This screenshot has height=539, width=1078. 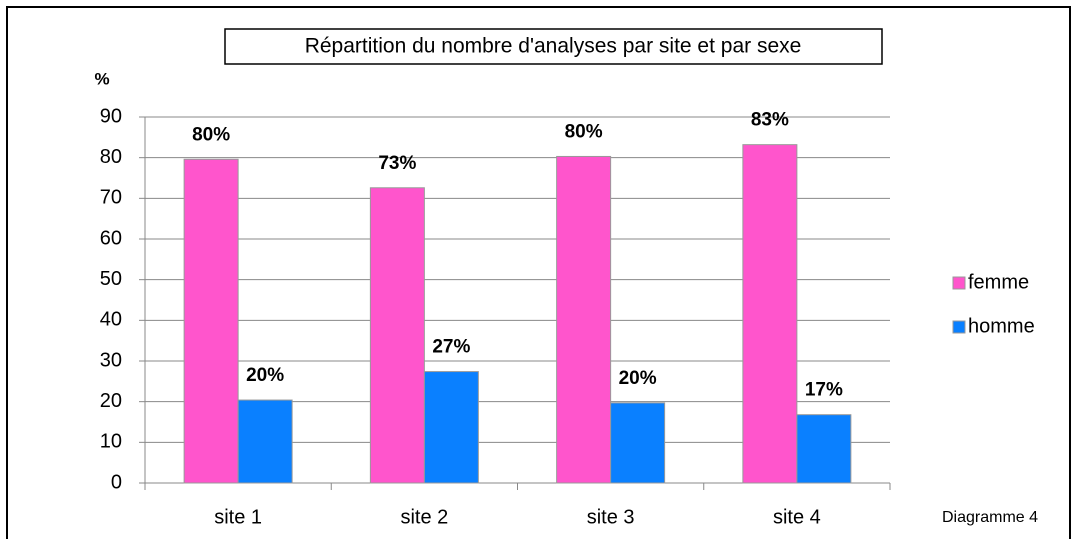 I want to click on y-tick-label: 50, so click(x=111, y=279).